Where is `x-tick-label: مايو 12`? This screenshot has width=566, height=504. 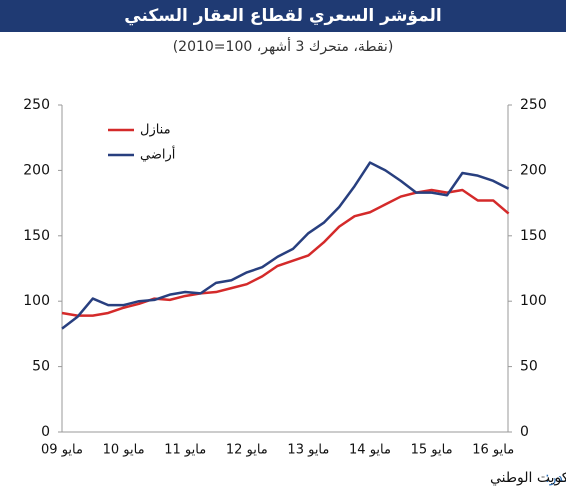
x-tick-label: مايو 12 is located at coordinates (247, 450).